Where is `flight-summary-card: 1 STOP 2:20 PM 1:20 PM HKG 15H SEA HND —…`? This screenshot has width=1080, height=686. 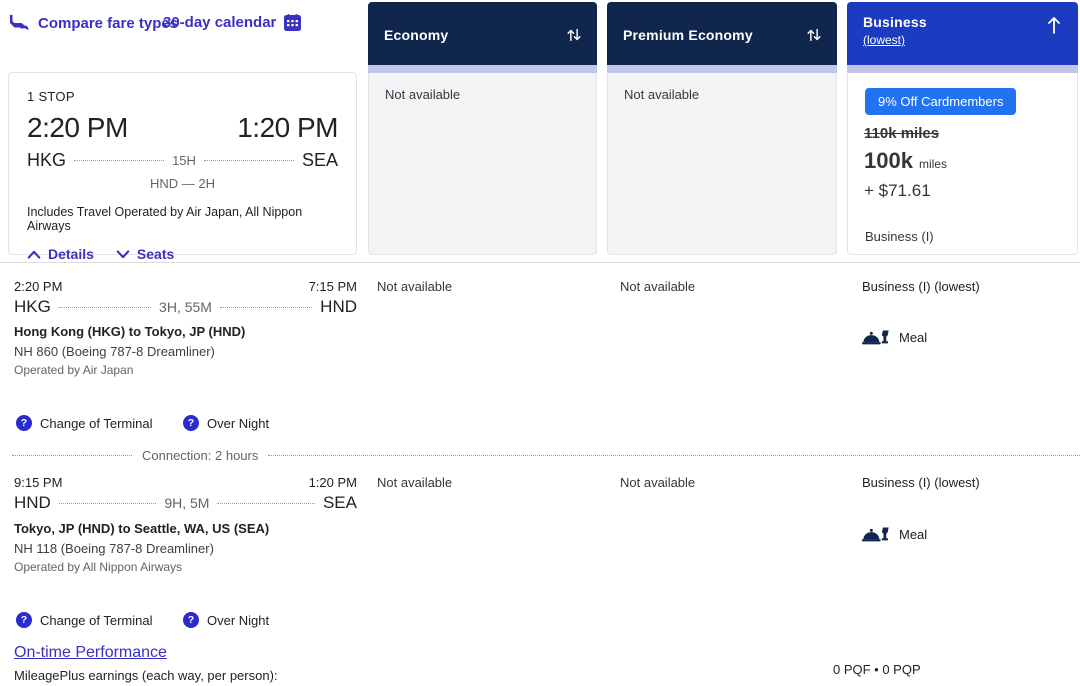
flight-summary-card: 1 STOP 2:20 PM 1:20 PM HKG 15H SEA HND —… is located at coordinates (182, 167).